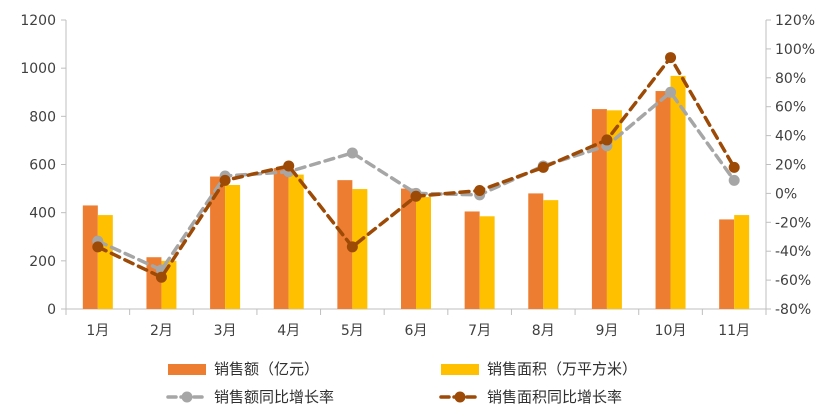  I want to click on x-tick-label: 6月, so click(416, 331).